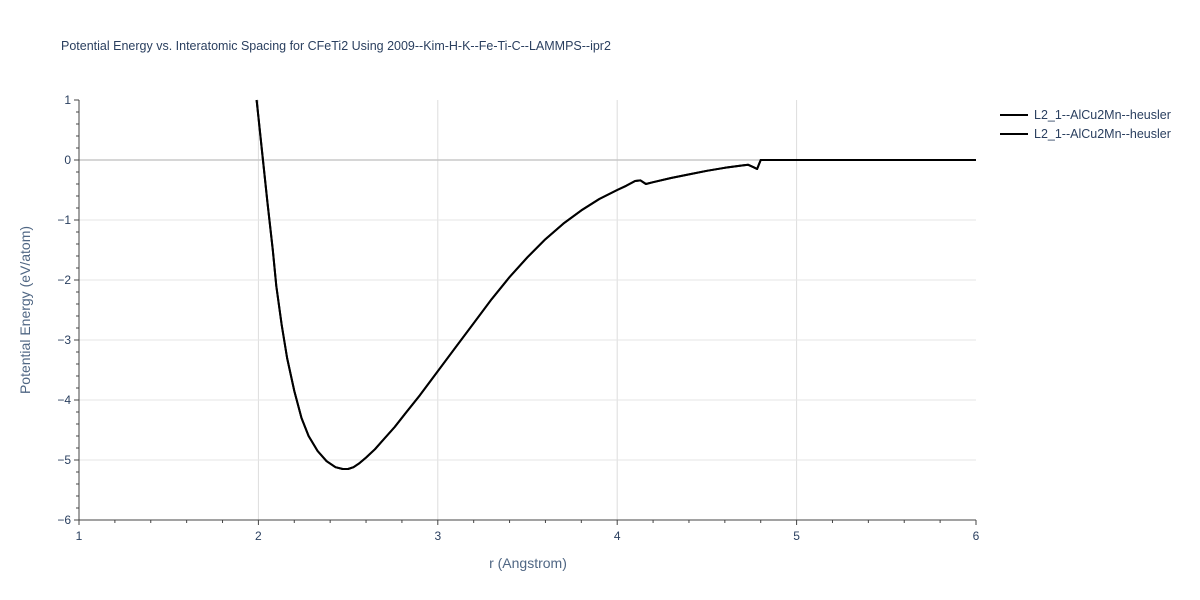 This screenshot has width=1200, height=600. What do you see at coordinates (64, 340) in the screenshot?
I see `y-tick-label: −3` at bounding box center [64, 340].